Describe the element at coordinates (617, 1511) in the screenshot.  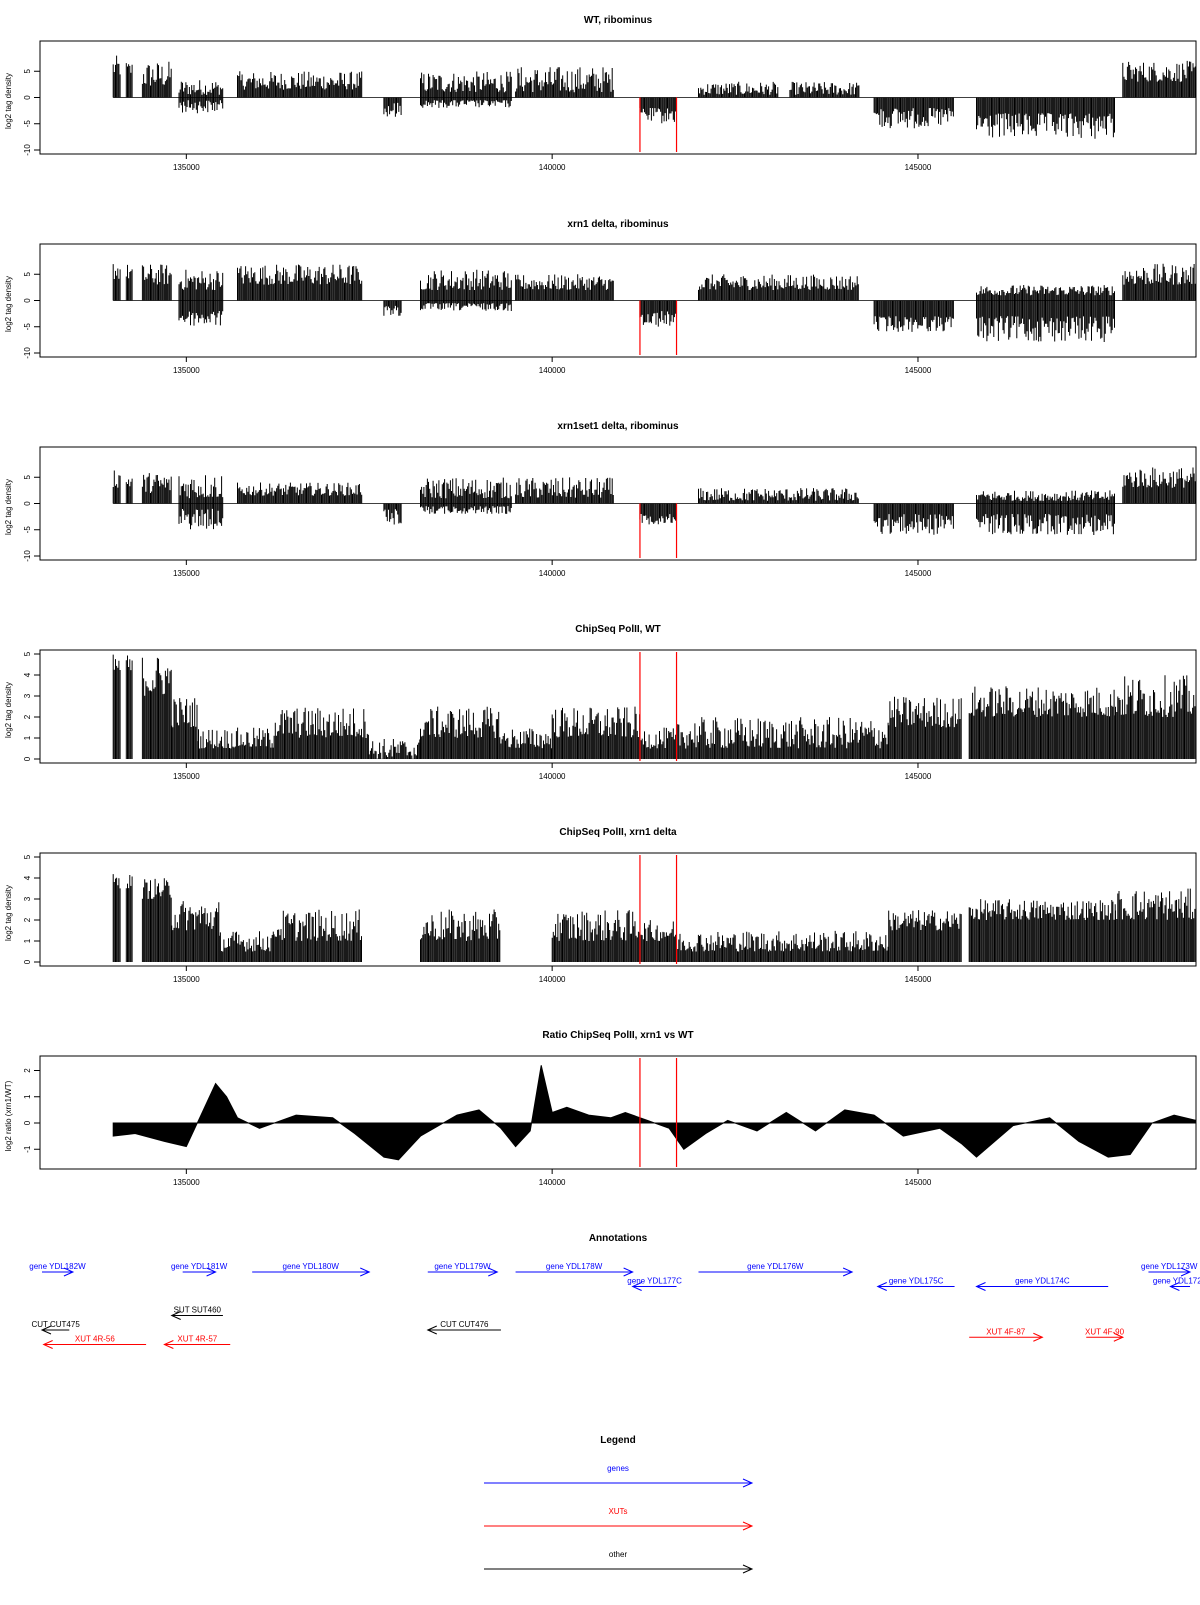
I see `legend-label: XUTs` at that location.